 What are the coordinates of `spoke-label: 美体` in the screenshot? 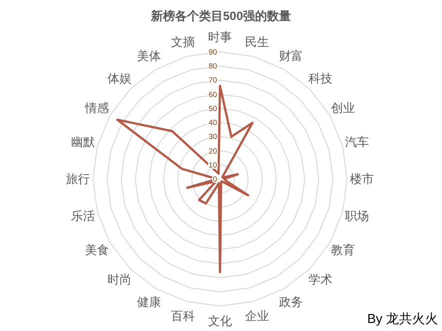 It's located at (149, 56).